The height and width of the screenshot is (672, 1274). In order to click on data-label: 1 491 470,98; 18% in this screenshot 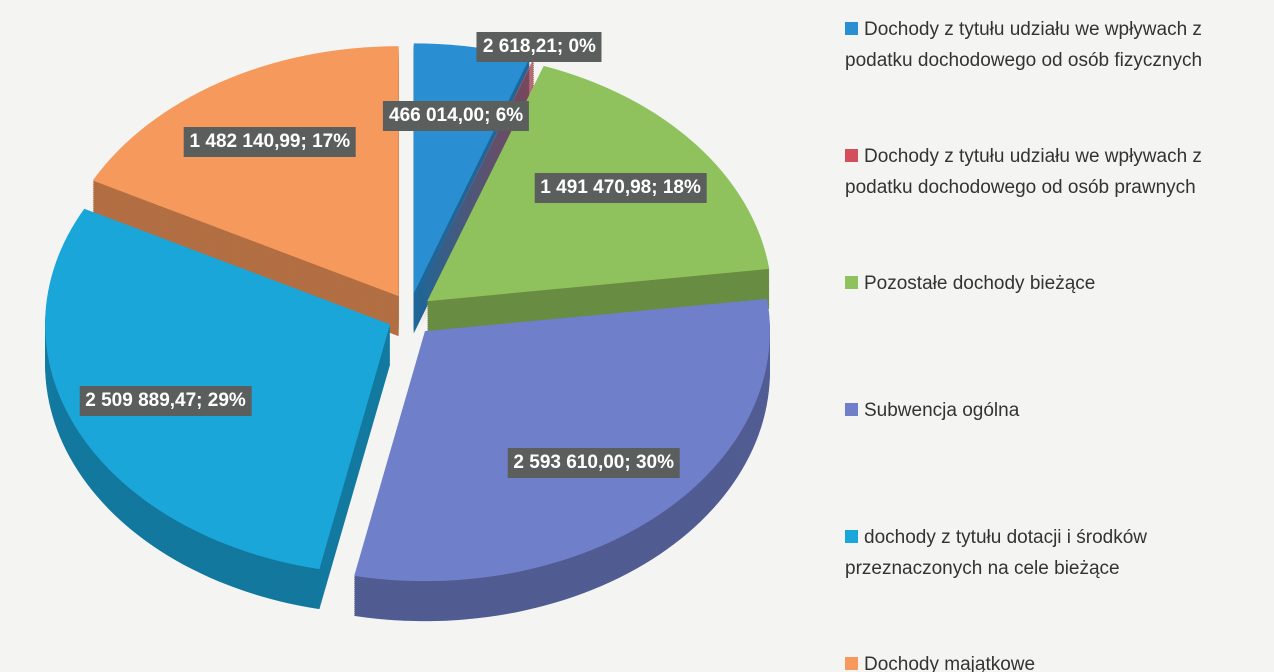, I will do `click(620, 188)`.